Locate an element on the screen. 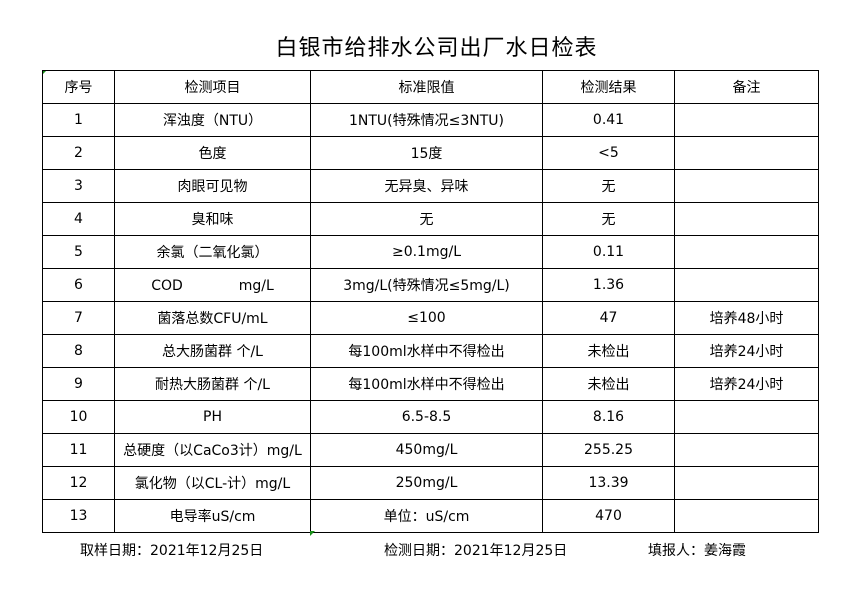  cell-index: 1 is located at coordinates (78, 120).